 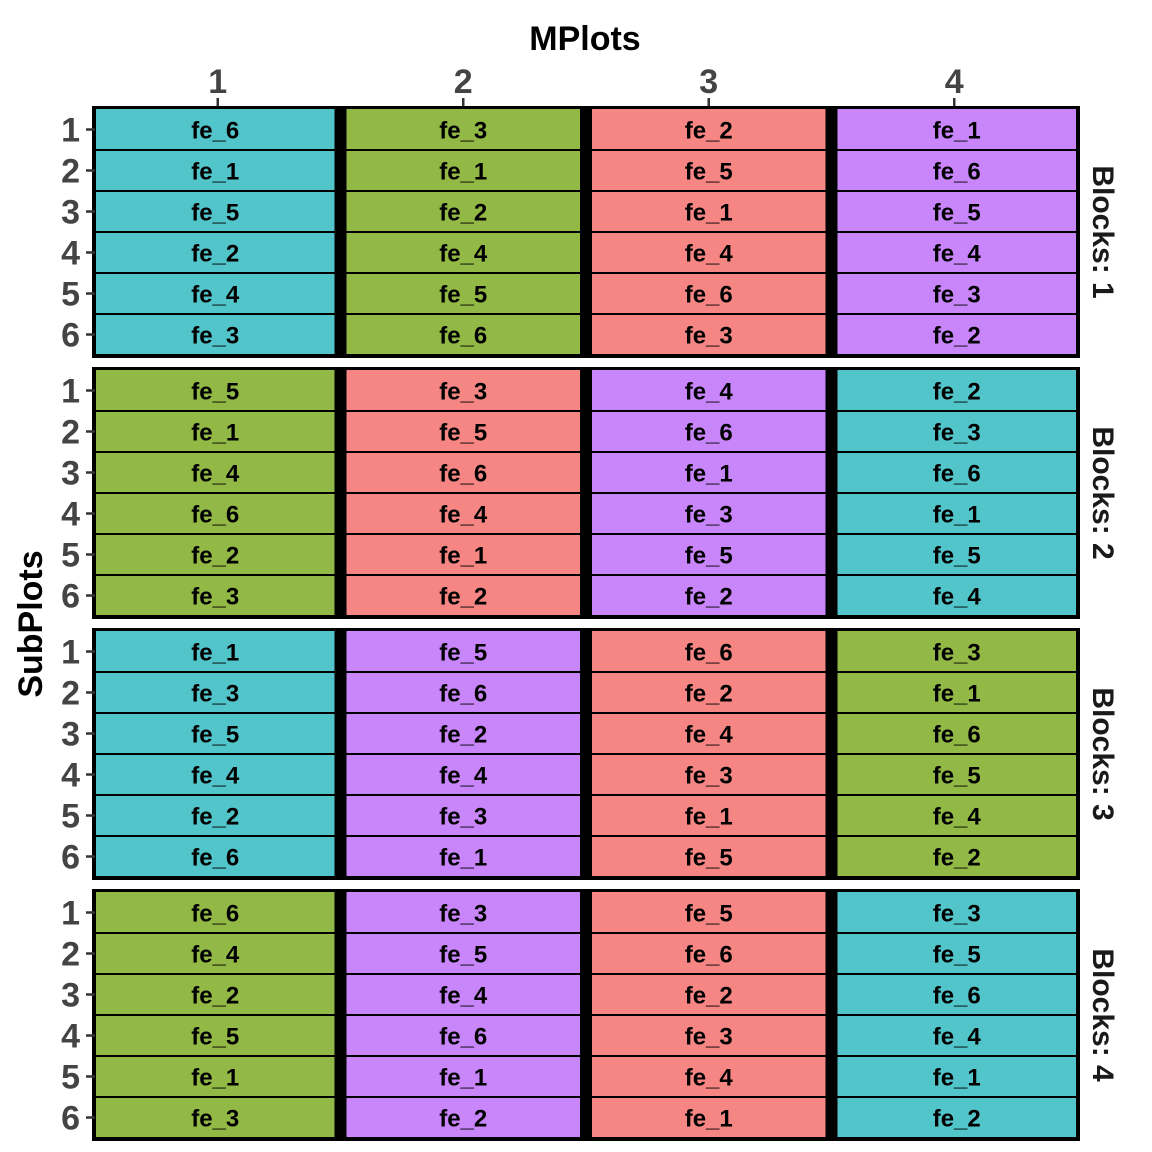 I want to click on y-tick-label: 3, so click(x=70, y=996).